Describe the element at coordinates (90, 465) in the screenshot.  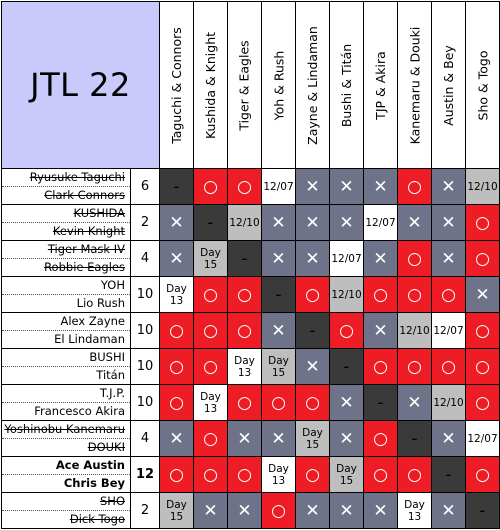
I see `wrestler-name: Ace Austin` at that location.